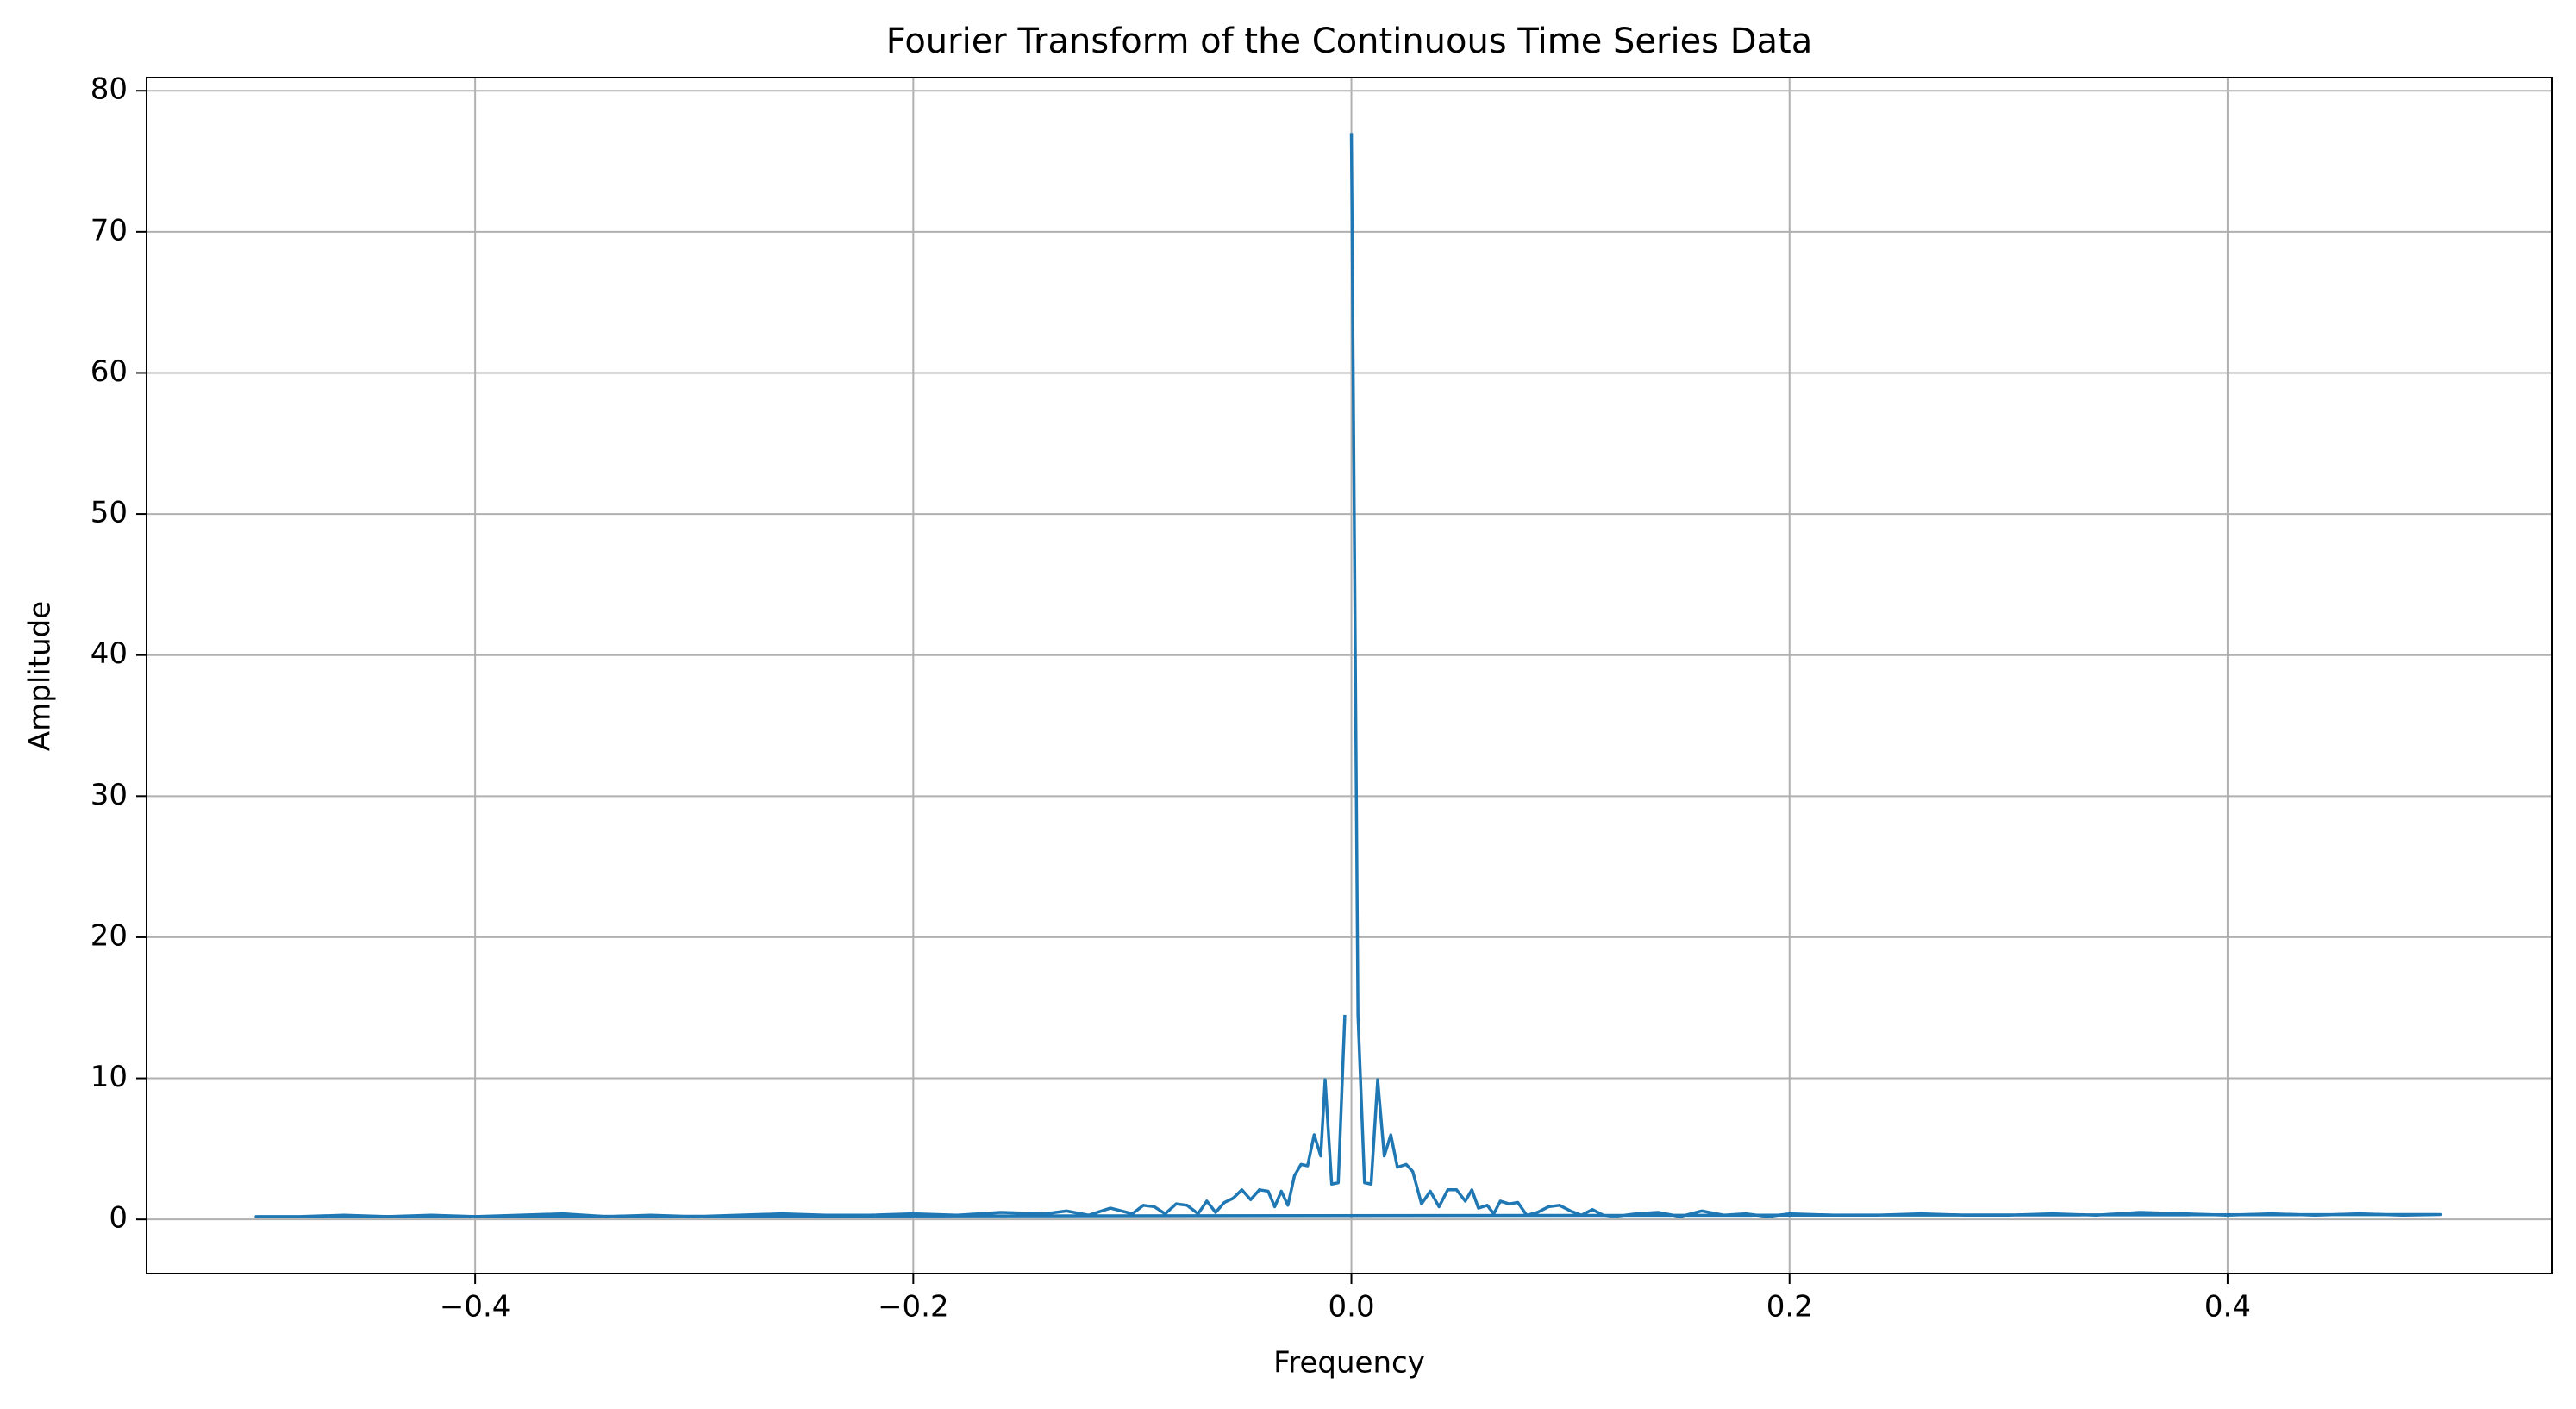 The width and height of the screenshot is (2576, 1409). What do you see at coordinates (1352, 1307) in the screenshot?
I see `x-tick-label: 0.0` at bounding box center [1352, 1307].